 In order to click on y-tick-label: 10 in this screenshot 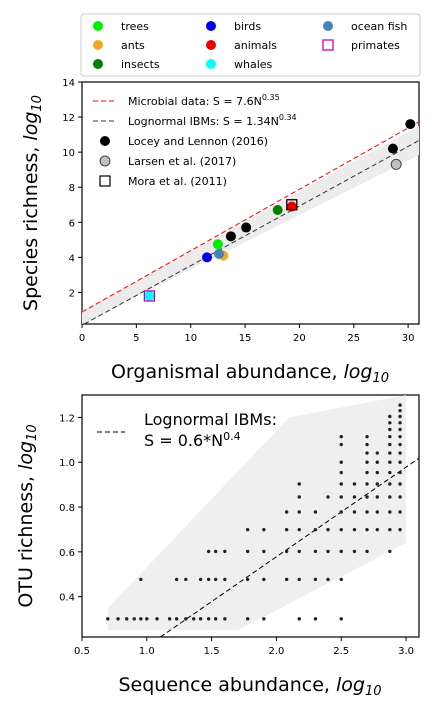, I will do `click(68, 153)`.